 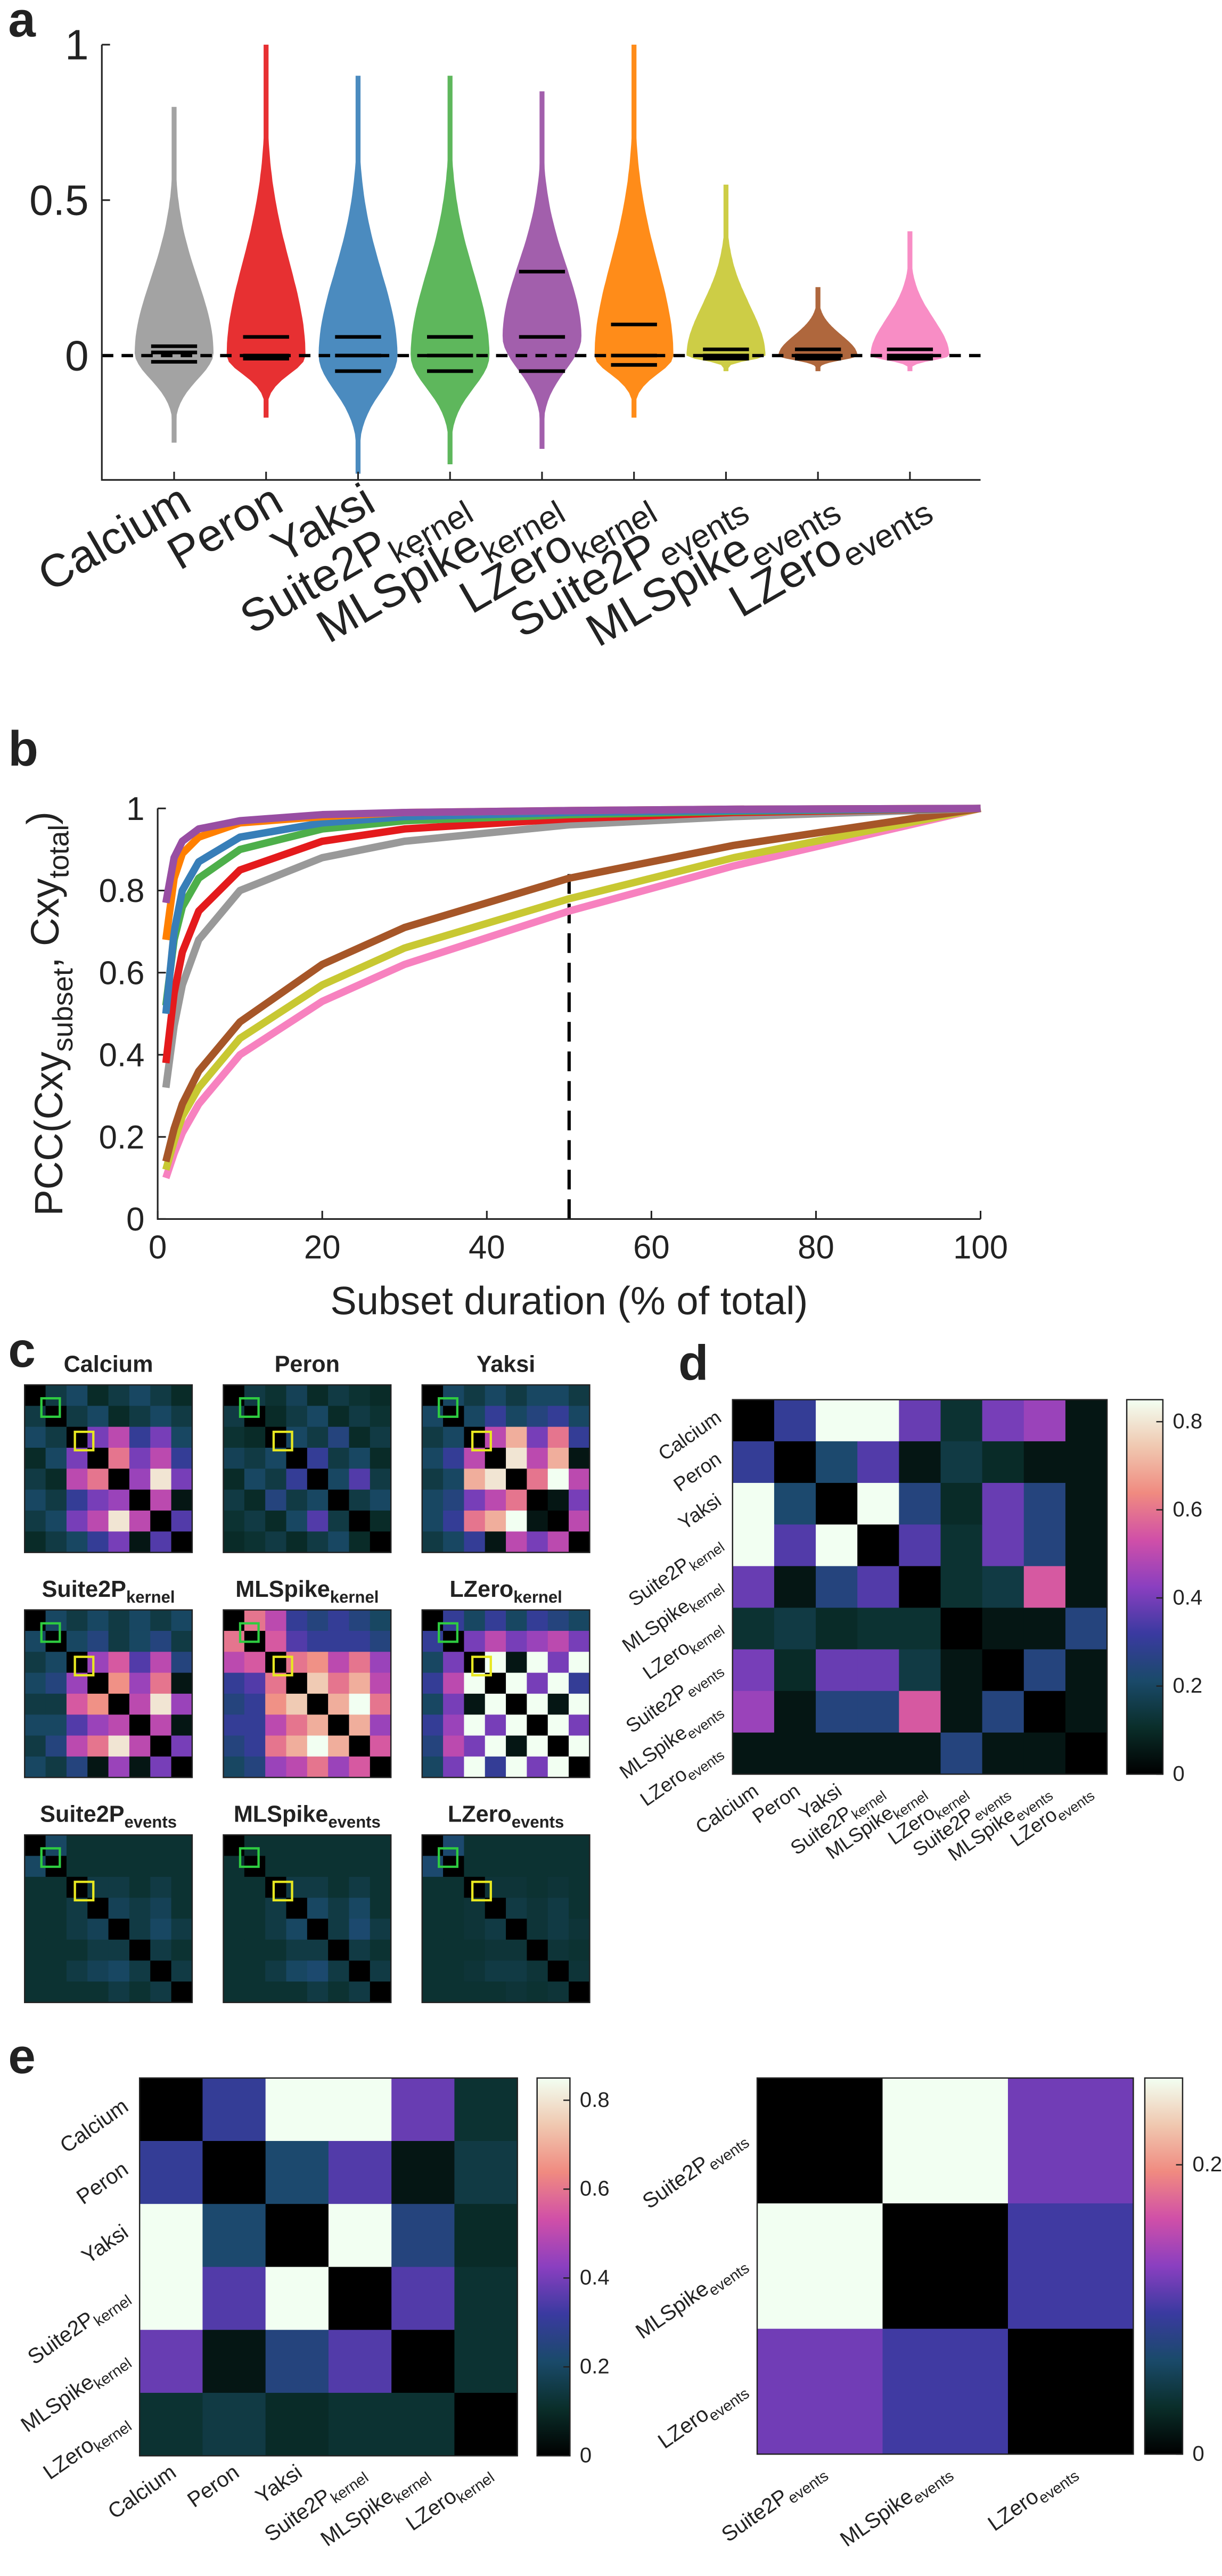 What do you see at coordinates (87, 2448) in the screenshot?
I see `y-tick-label: LZerokernel` at bounding box center [87, 2448].